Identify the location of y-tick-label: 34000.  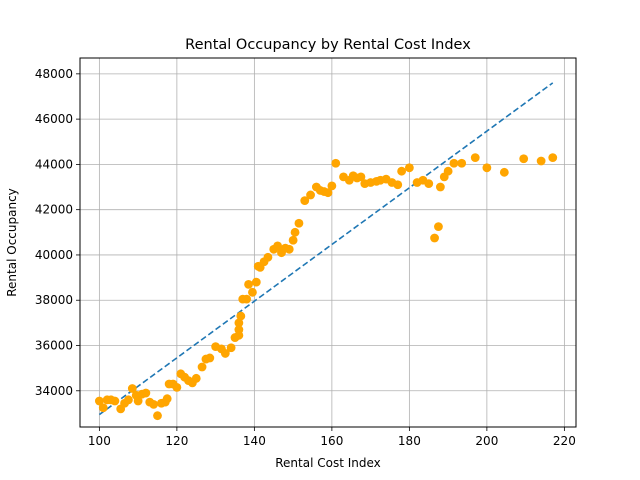
(54, 391).